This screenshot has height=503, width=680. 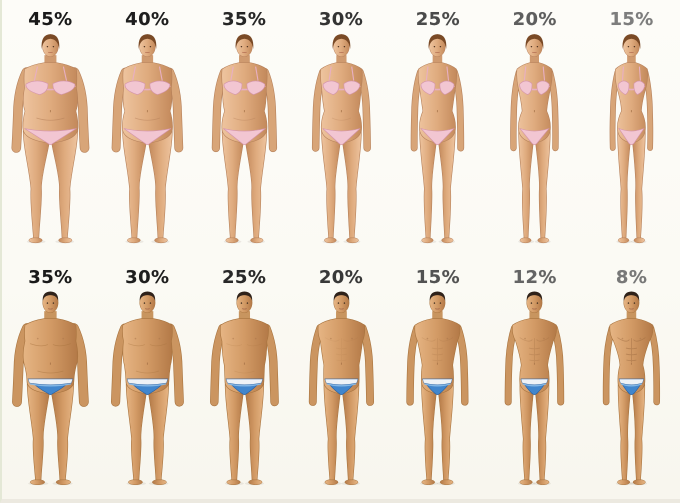 I want to click on cell-woman-20: 20%, so click(x=534, y=128).